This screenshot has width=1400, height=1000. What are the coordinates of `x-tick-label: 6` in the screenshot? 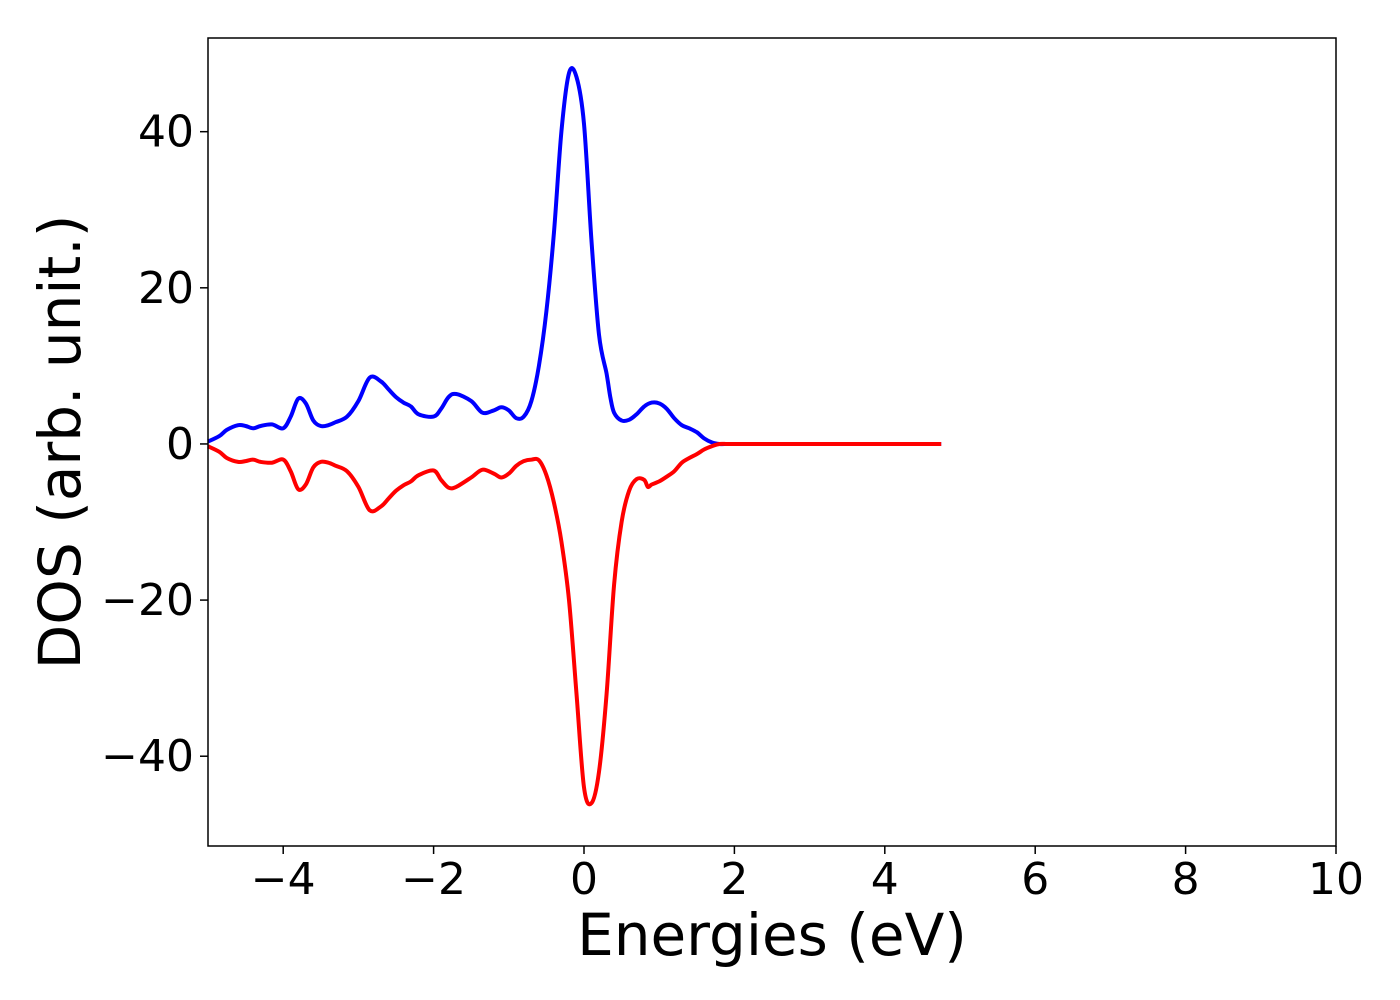 It's located at (1035, 879).